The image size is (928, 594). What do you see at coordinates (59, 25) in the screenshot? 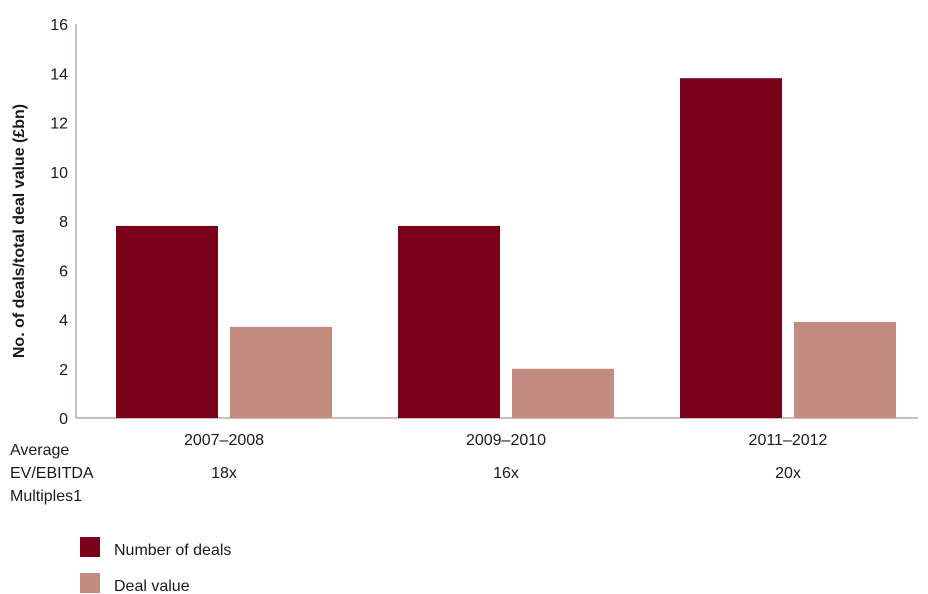
I see `y-tick-label: 16` at bounding box center [59, 25].